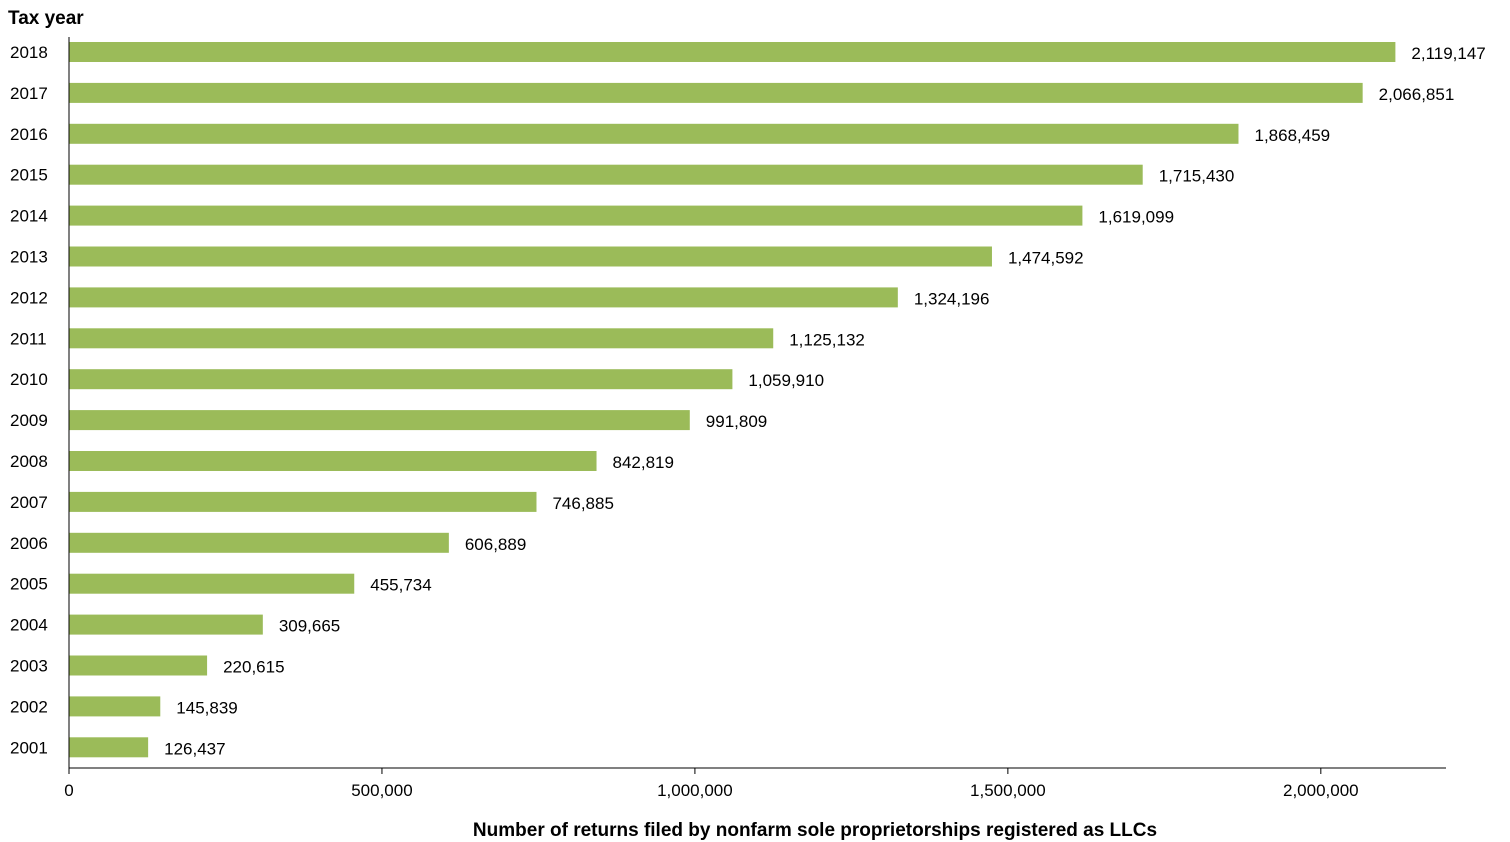 The height and width of the screenshot is (842, 1510). I want to click on category-label-2007: 2007, so click(29, 502).